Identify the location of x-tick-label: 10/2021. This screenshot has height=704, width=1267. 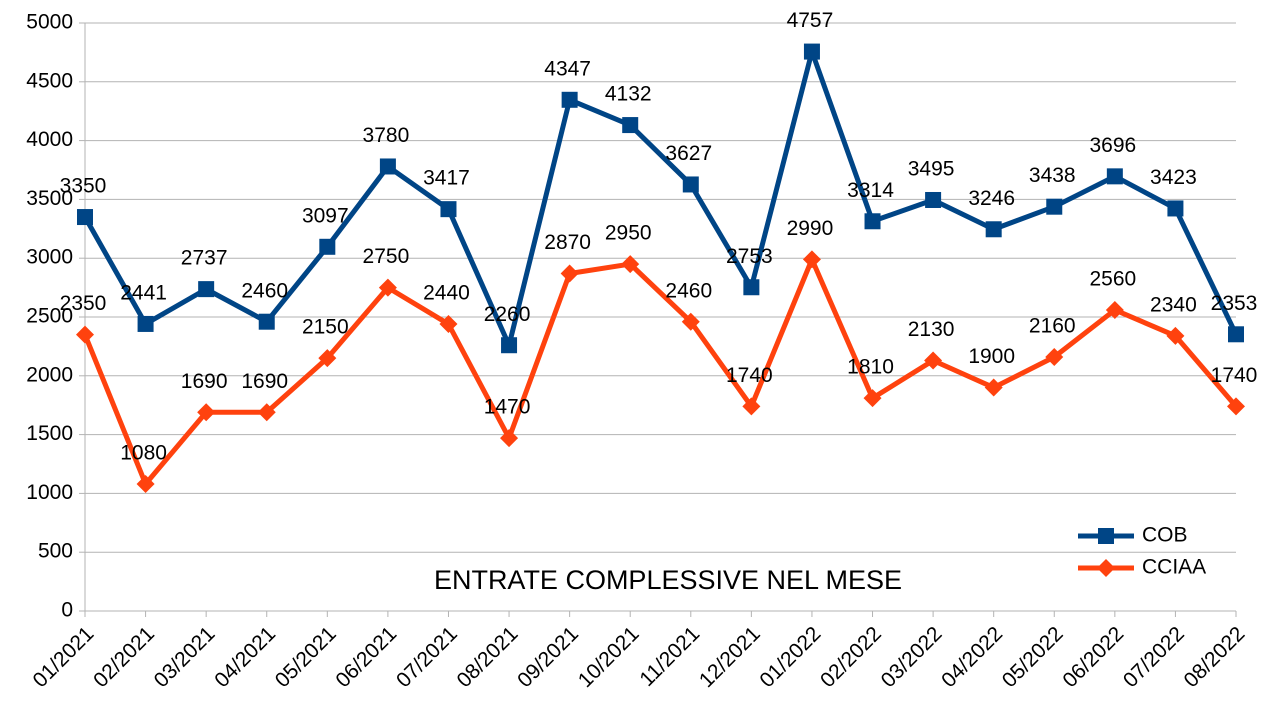
(609, 657).